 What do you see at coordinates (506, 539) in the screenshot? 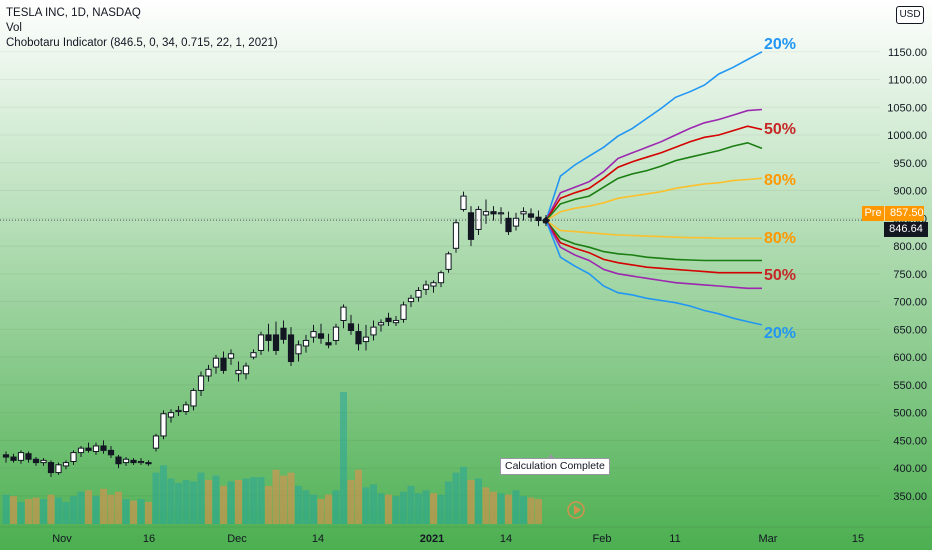
I see `x-axis-tick-label: 14` at bounding box center [506, 539].